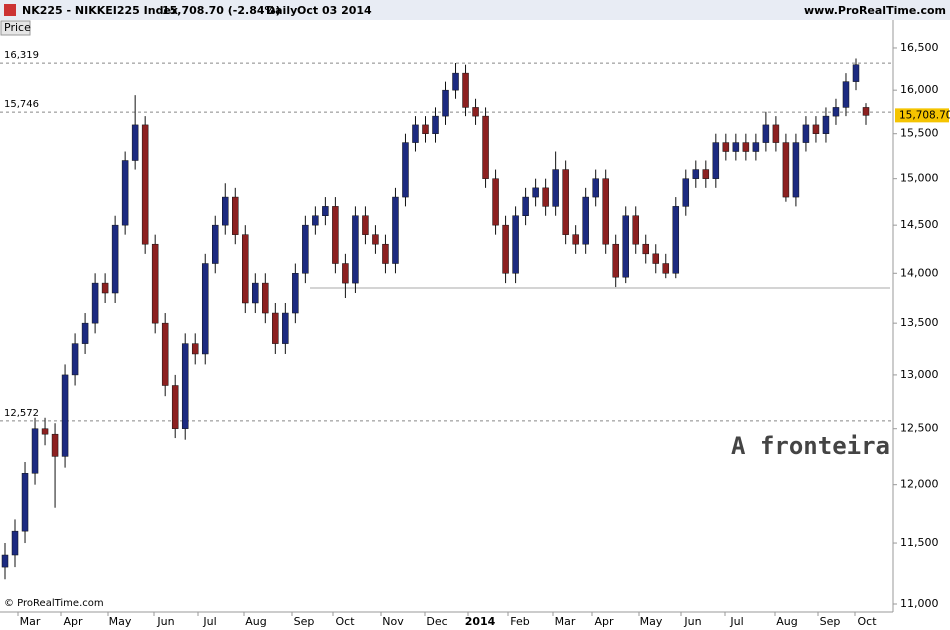 This screenshot has height=630, width=950. I want to click on y-tick-label: 11,000, so click(919, 603).